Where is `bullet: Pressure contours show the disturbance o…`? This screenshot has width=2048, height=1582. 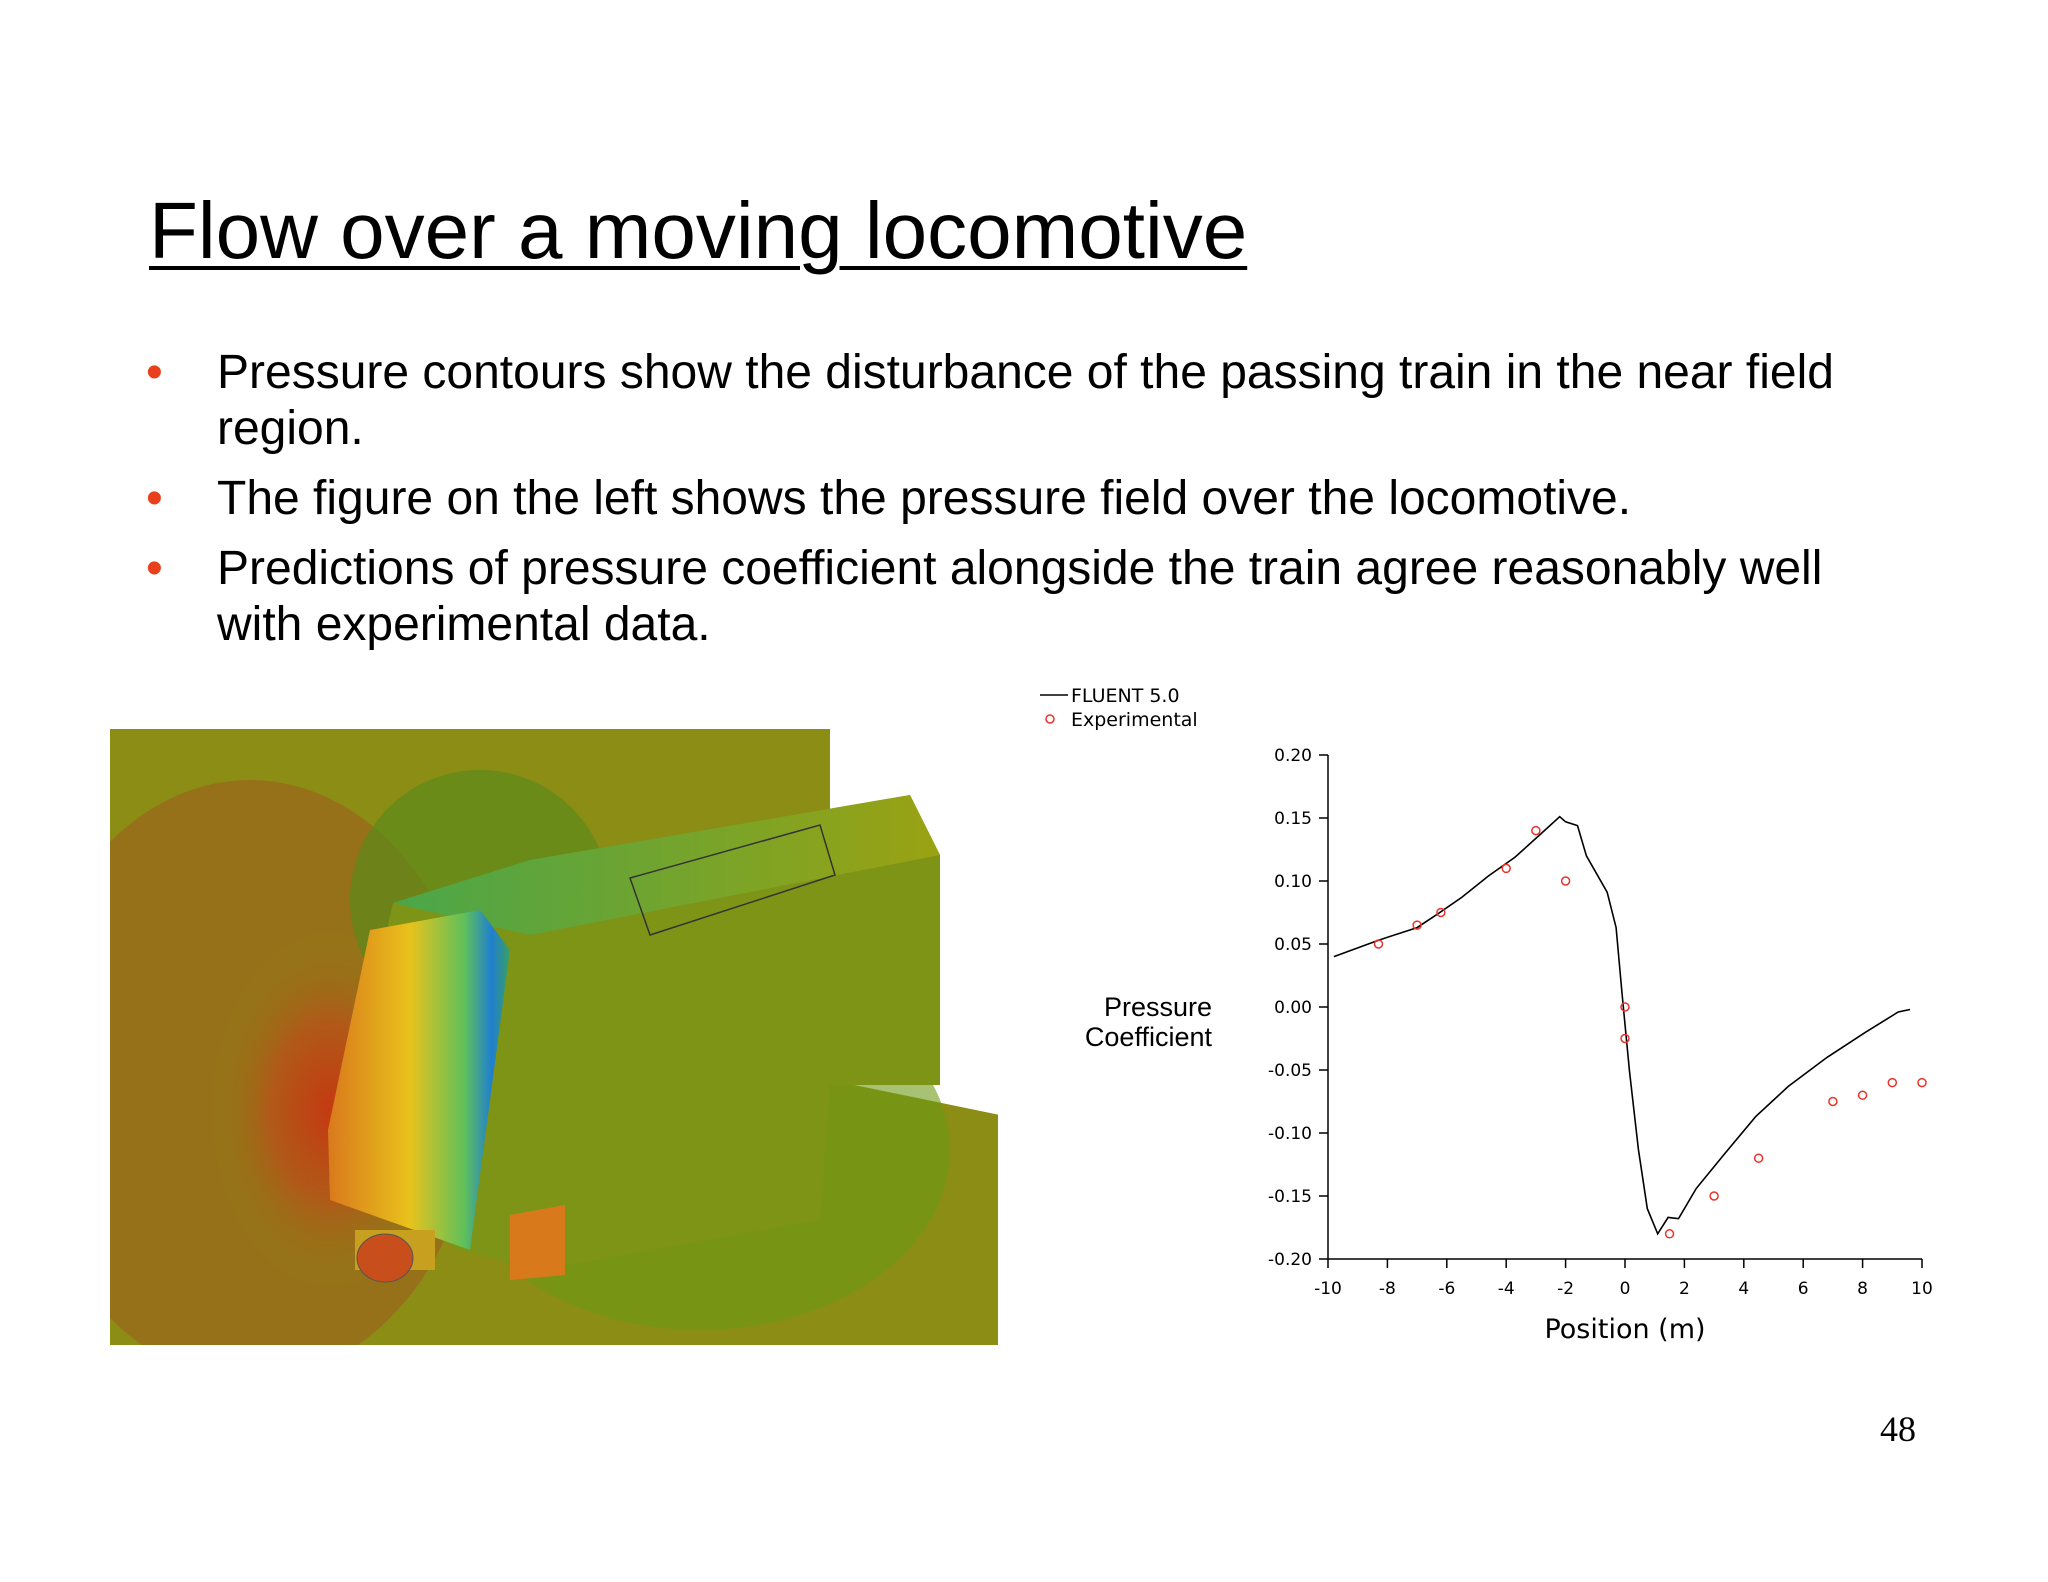
bullet: Pressure contours show the disturbance o… is located at coordinates (1020, 401).